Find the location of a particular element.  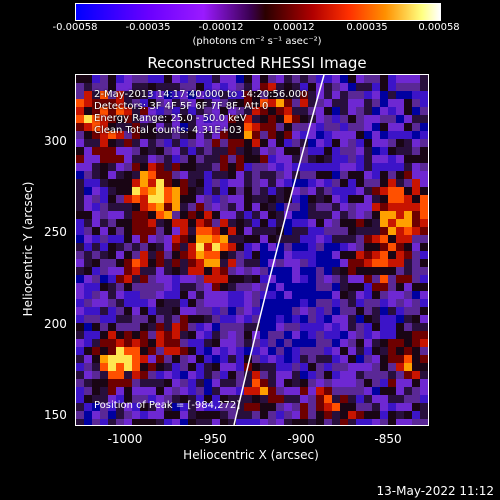

clean-label: Clean Total counts: 4.31E+03 is located at coordinates (168, 130).